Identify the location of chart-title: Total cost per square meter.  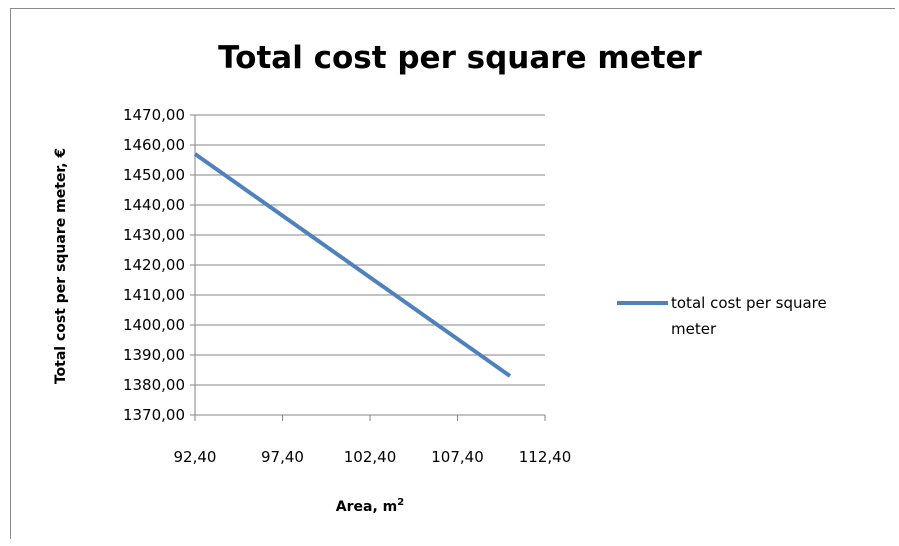
(460, 58).